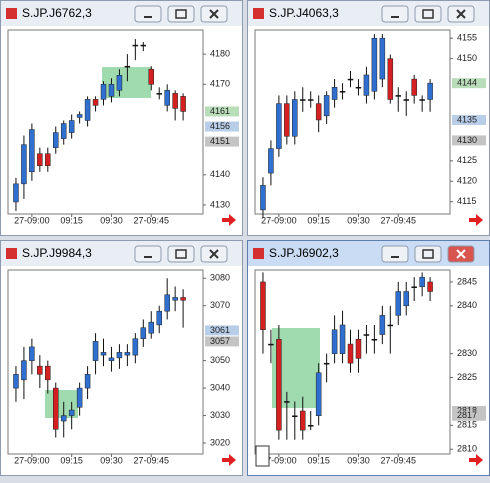 The width and height of the screenshot is (490, 483). I want to click on y-tick-label: 4130, so click(220, 204).